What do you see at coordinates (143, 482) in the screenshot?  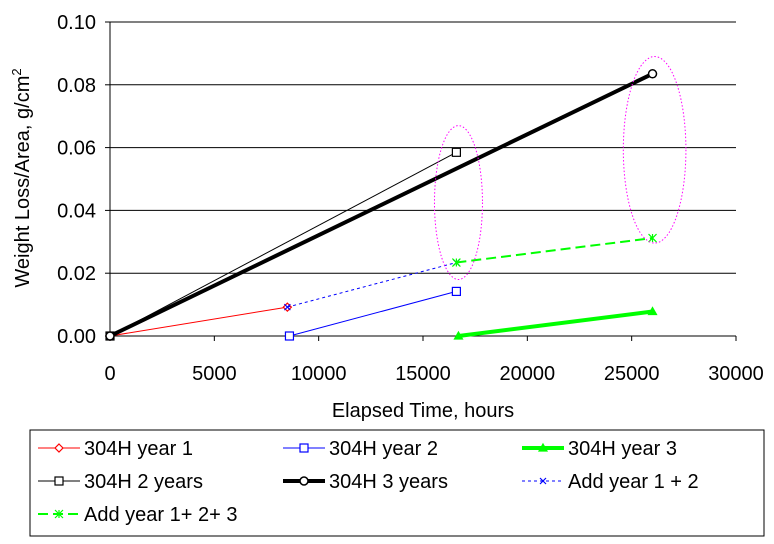 I see `legend-label: 304H 2 years` at bounding box center [143, 482].